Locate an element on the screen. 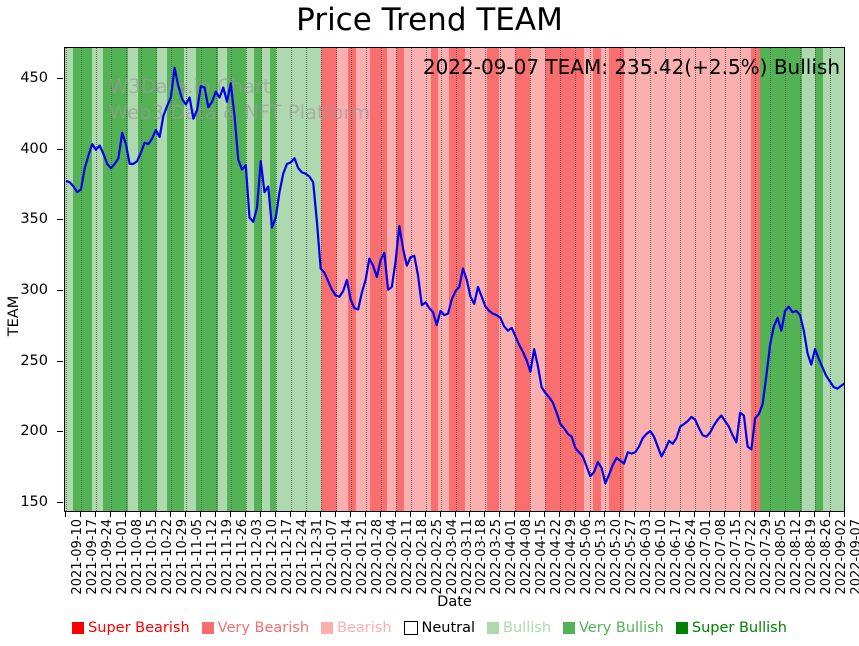 The image size is (859, 646). x-axis-tick-label: 2022-03-25 is located at coordinates (497, 557).